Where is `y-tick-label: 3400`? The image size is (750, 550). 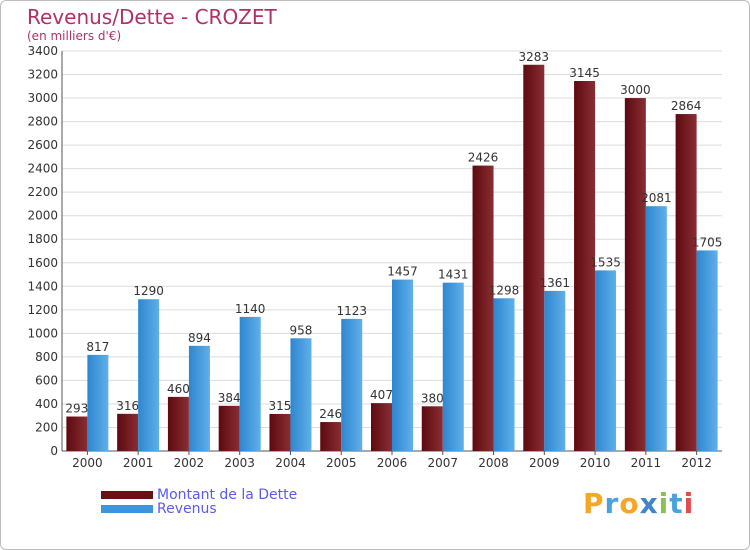 y-tick-label: 3400 is located at coordinates (42, 51).